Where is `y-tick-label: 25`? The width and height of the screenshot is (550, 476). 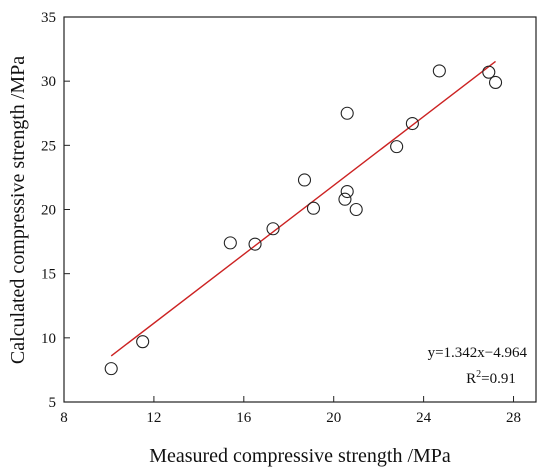 y-tick-label: 25 is located at coordinates (48, 146).